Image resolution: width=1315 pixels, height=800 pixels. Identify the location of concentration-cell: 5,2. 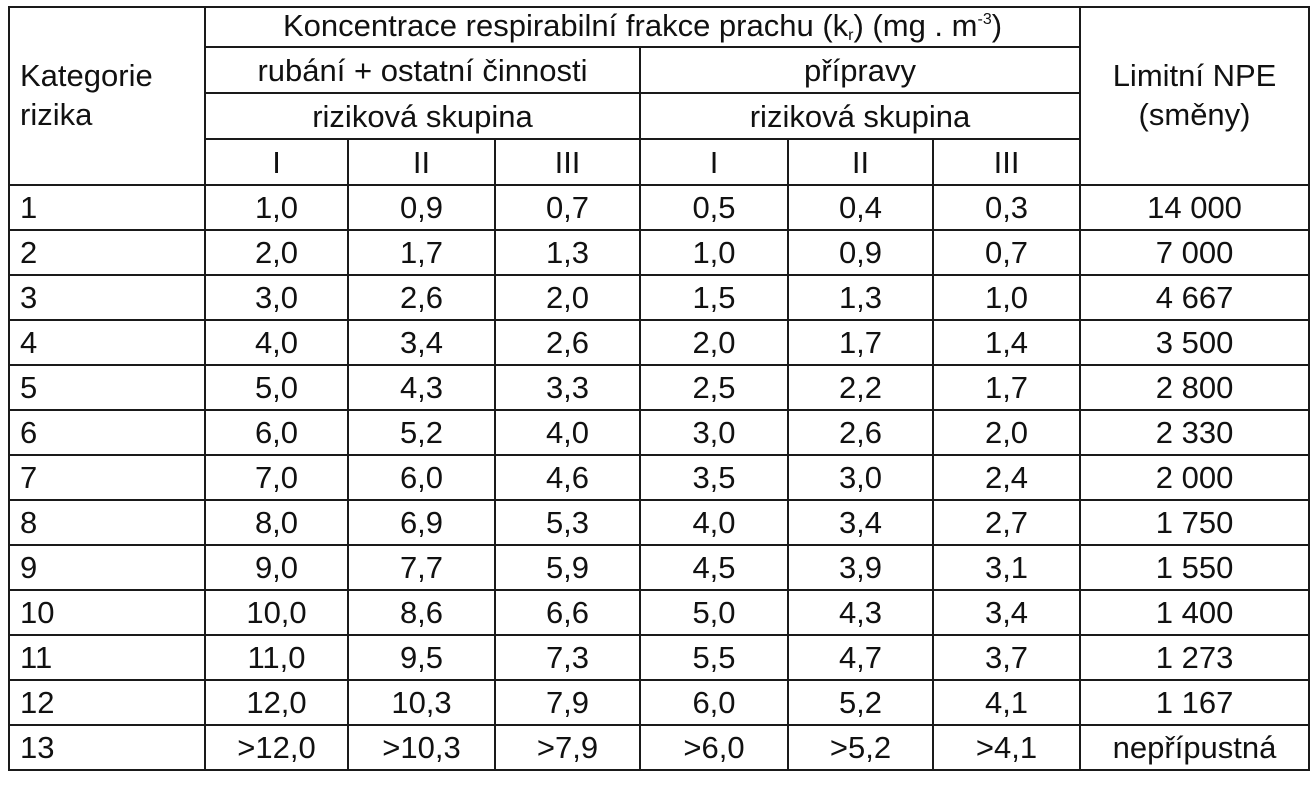
(421, 432).